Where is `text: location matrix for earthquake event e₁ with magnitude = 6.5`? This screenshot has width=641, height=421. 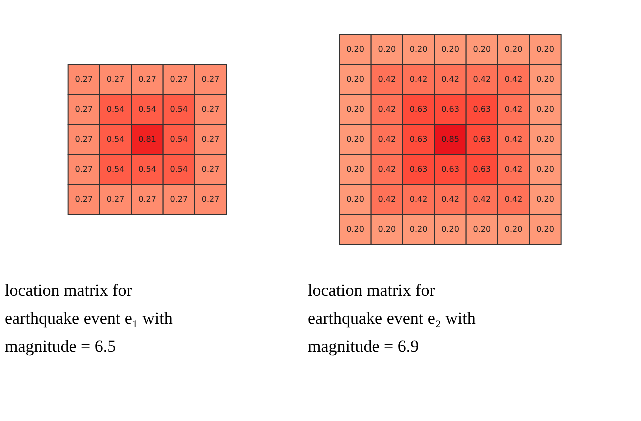
text: location matrix for earthquake event e₁ with magnitude = 6.5 is located at coordinates (89, 318).